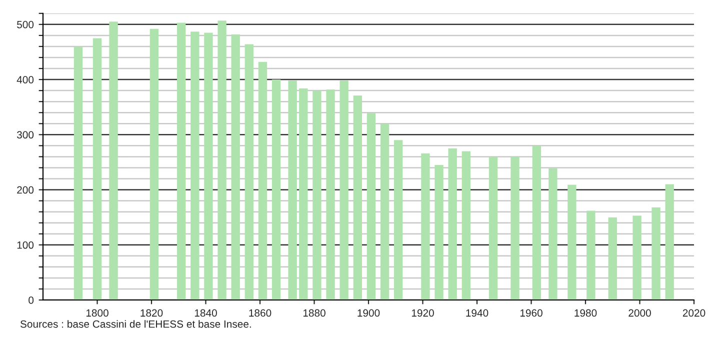 The width and height of the screenshot is (710, 340). Describe the element at coordinates (423, 313) in the screenshot. I see `x-tick-label: 1920` at that location.